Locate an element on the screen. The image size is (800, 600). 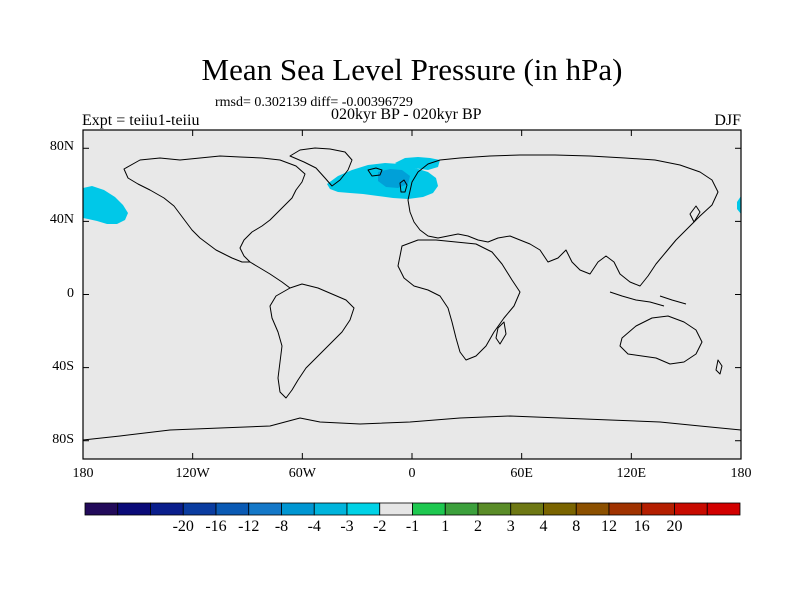
coast-madagascar is located at coordinates (501, 333).